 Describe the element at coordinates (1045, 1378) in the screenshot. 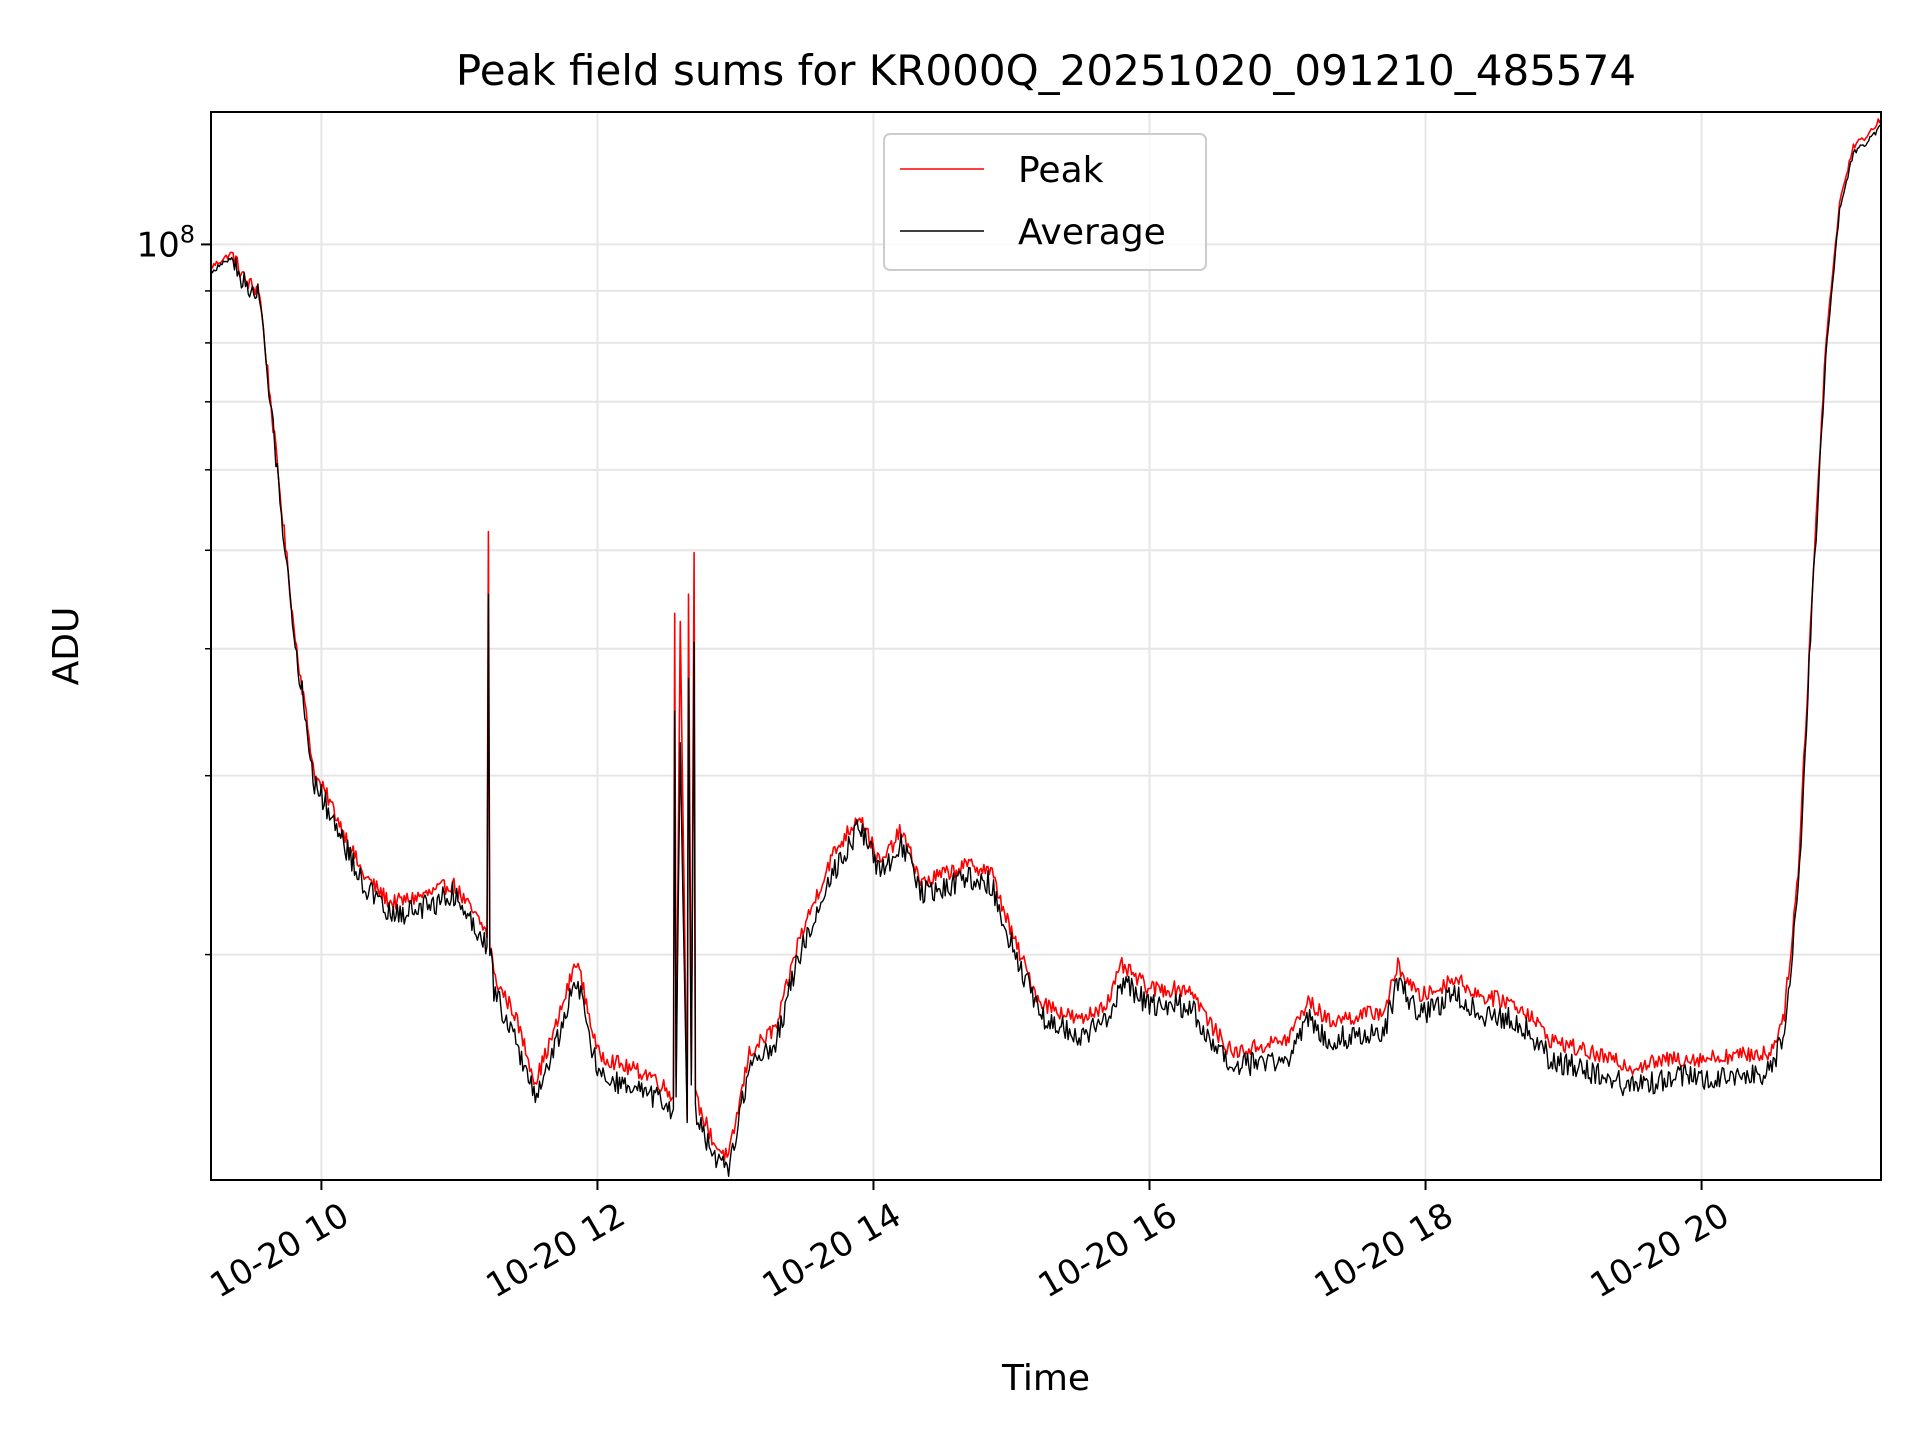

I see `x-axis-label: Time` at that location.